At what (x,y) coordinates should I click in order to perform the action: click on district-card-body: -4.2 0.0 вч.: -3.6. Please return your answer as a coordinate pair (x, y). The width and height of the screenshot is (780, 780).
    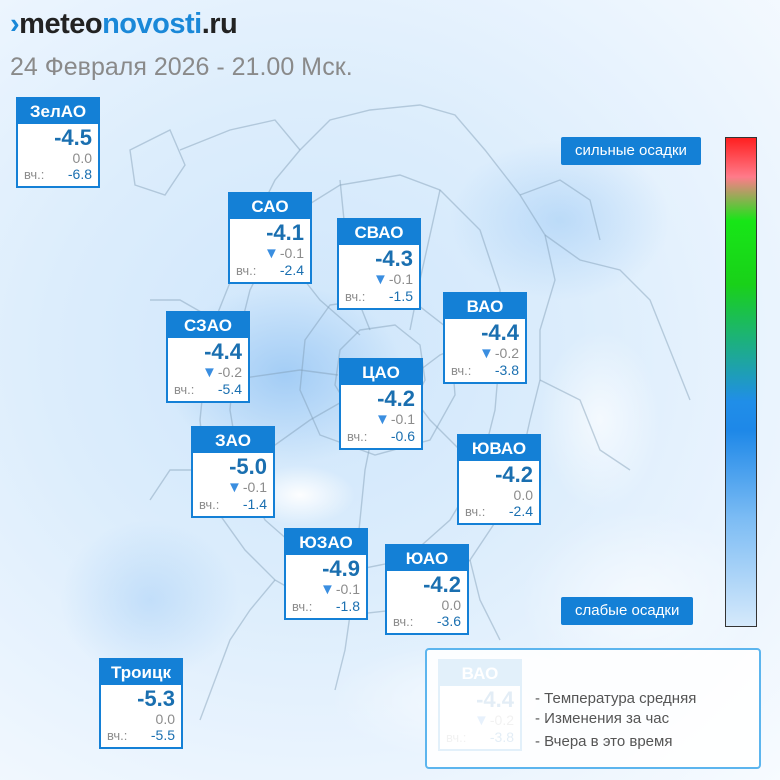
    Looking at the image, I should click on (427, 602).